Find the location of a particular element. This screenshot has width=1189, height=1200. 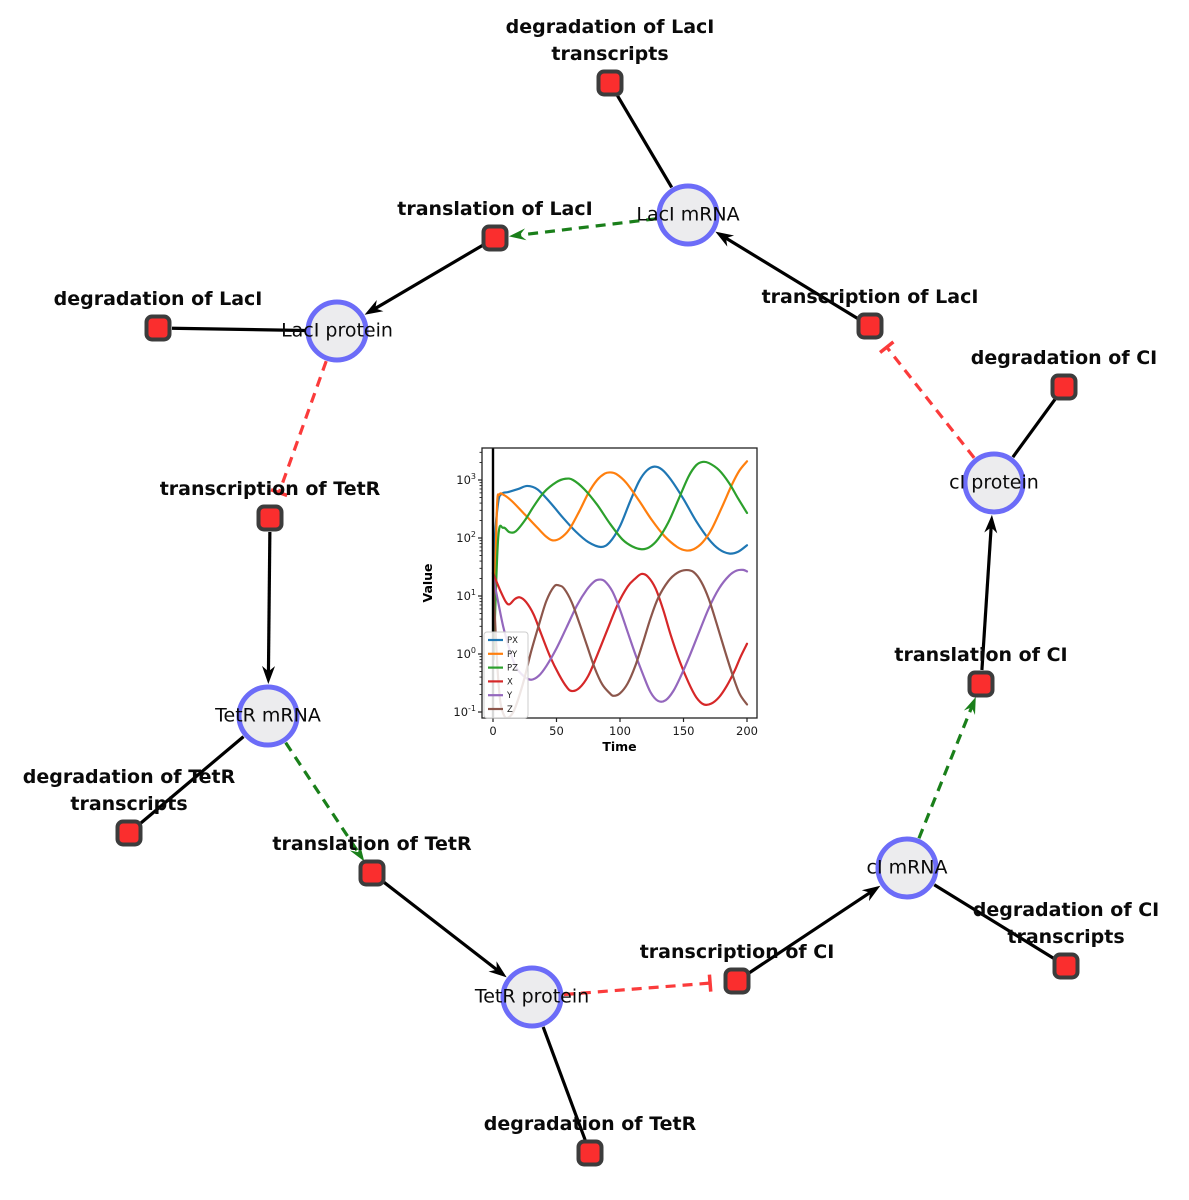

process-node-transcription-ci is located at coordinates (737, 981).